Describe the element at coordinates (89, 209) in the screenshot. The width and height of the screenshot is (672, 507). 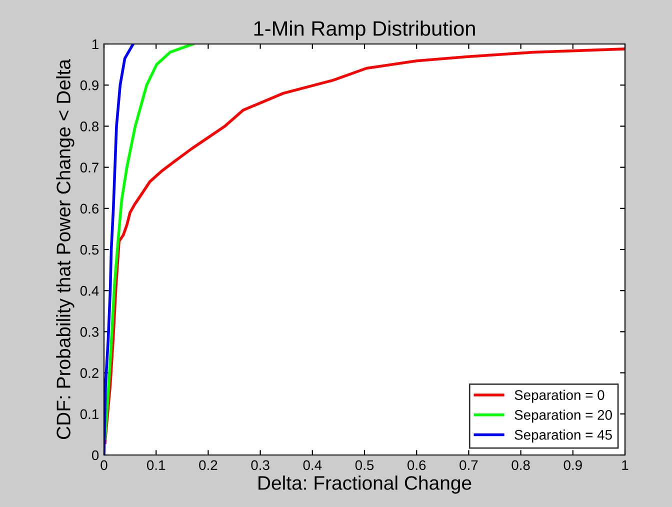
I see `y-tick-label: 0.6` at that location.